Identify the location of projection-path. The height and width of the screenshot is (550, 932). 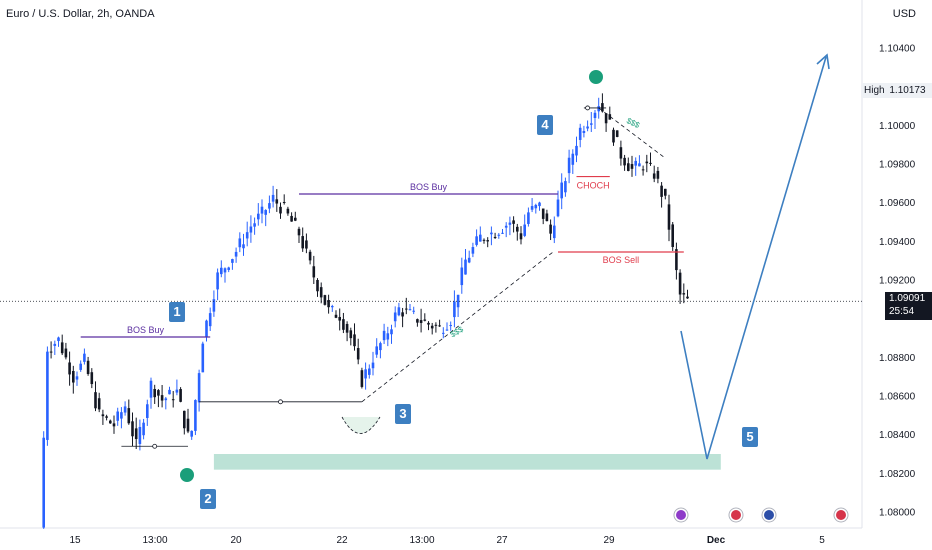
(753, 258).